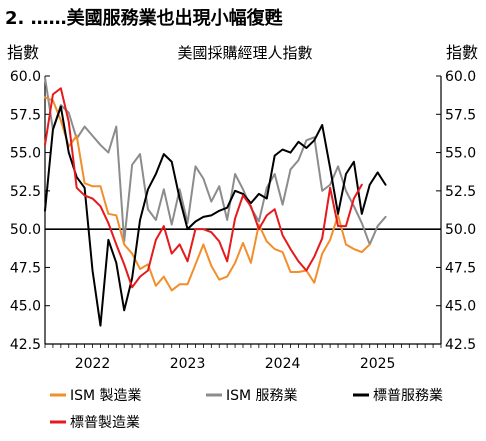 The height and width of the screenshot is (441, 486). Describe the element at coordinates (25, 192) in the screenshot. I see `y-tick-label-left: 52.5` at that location.